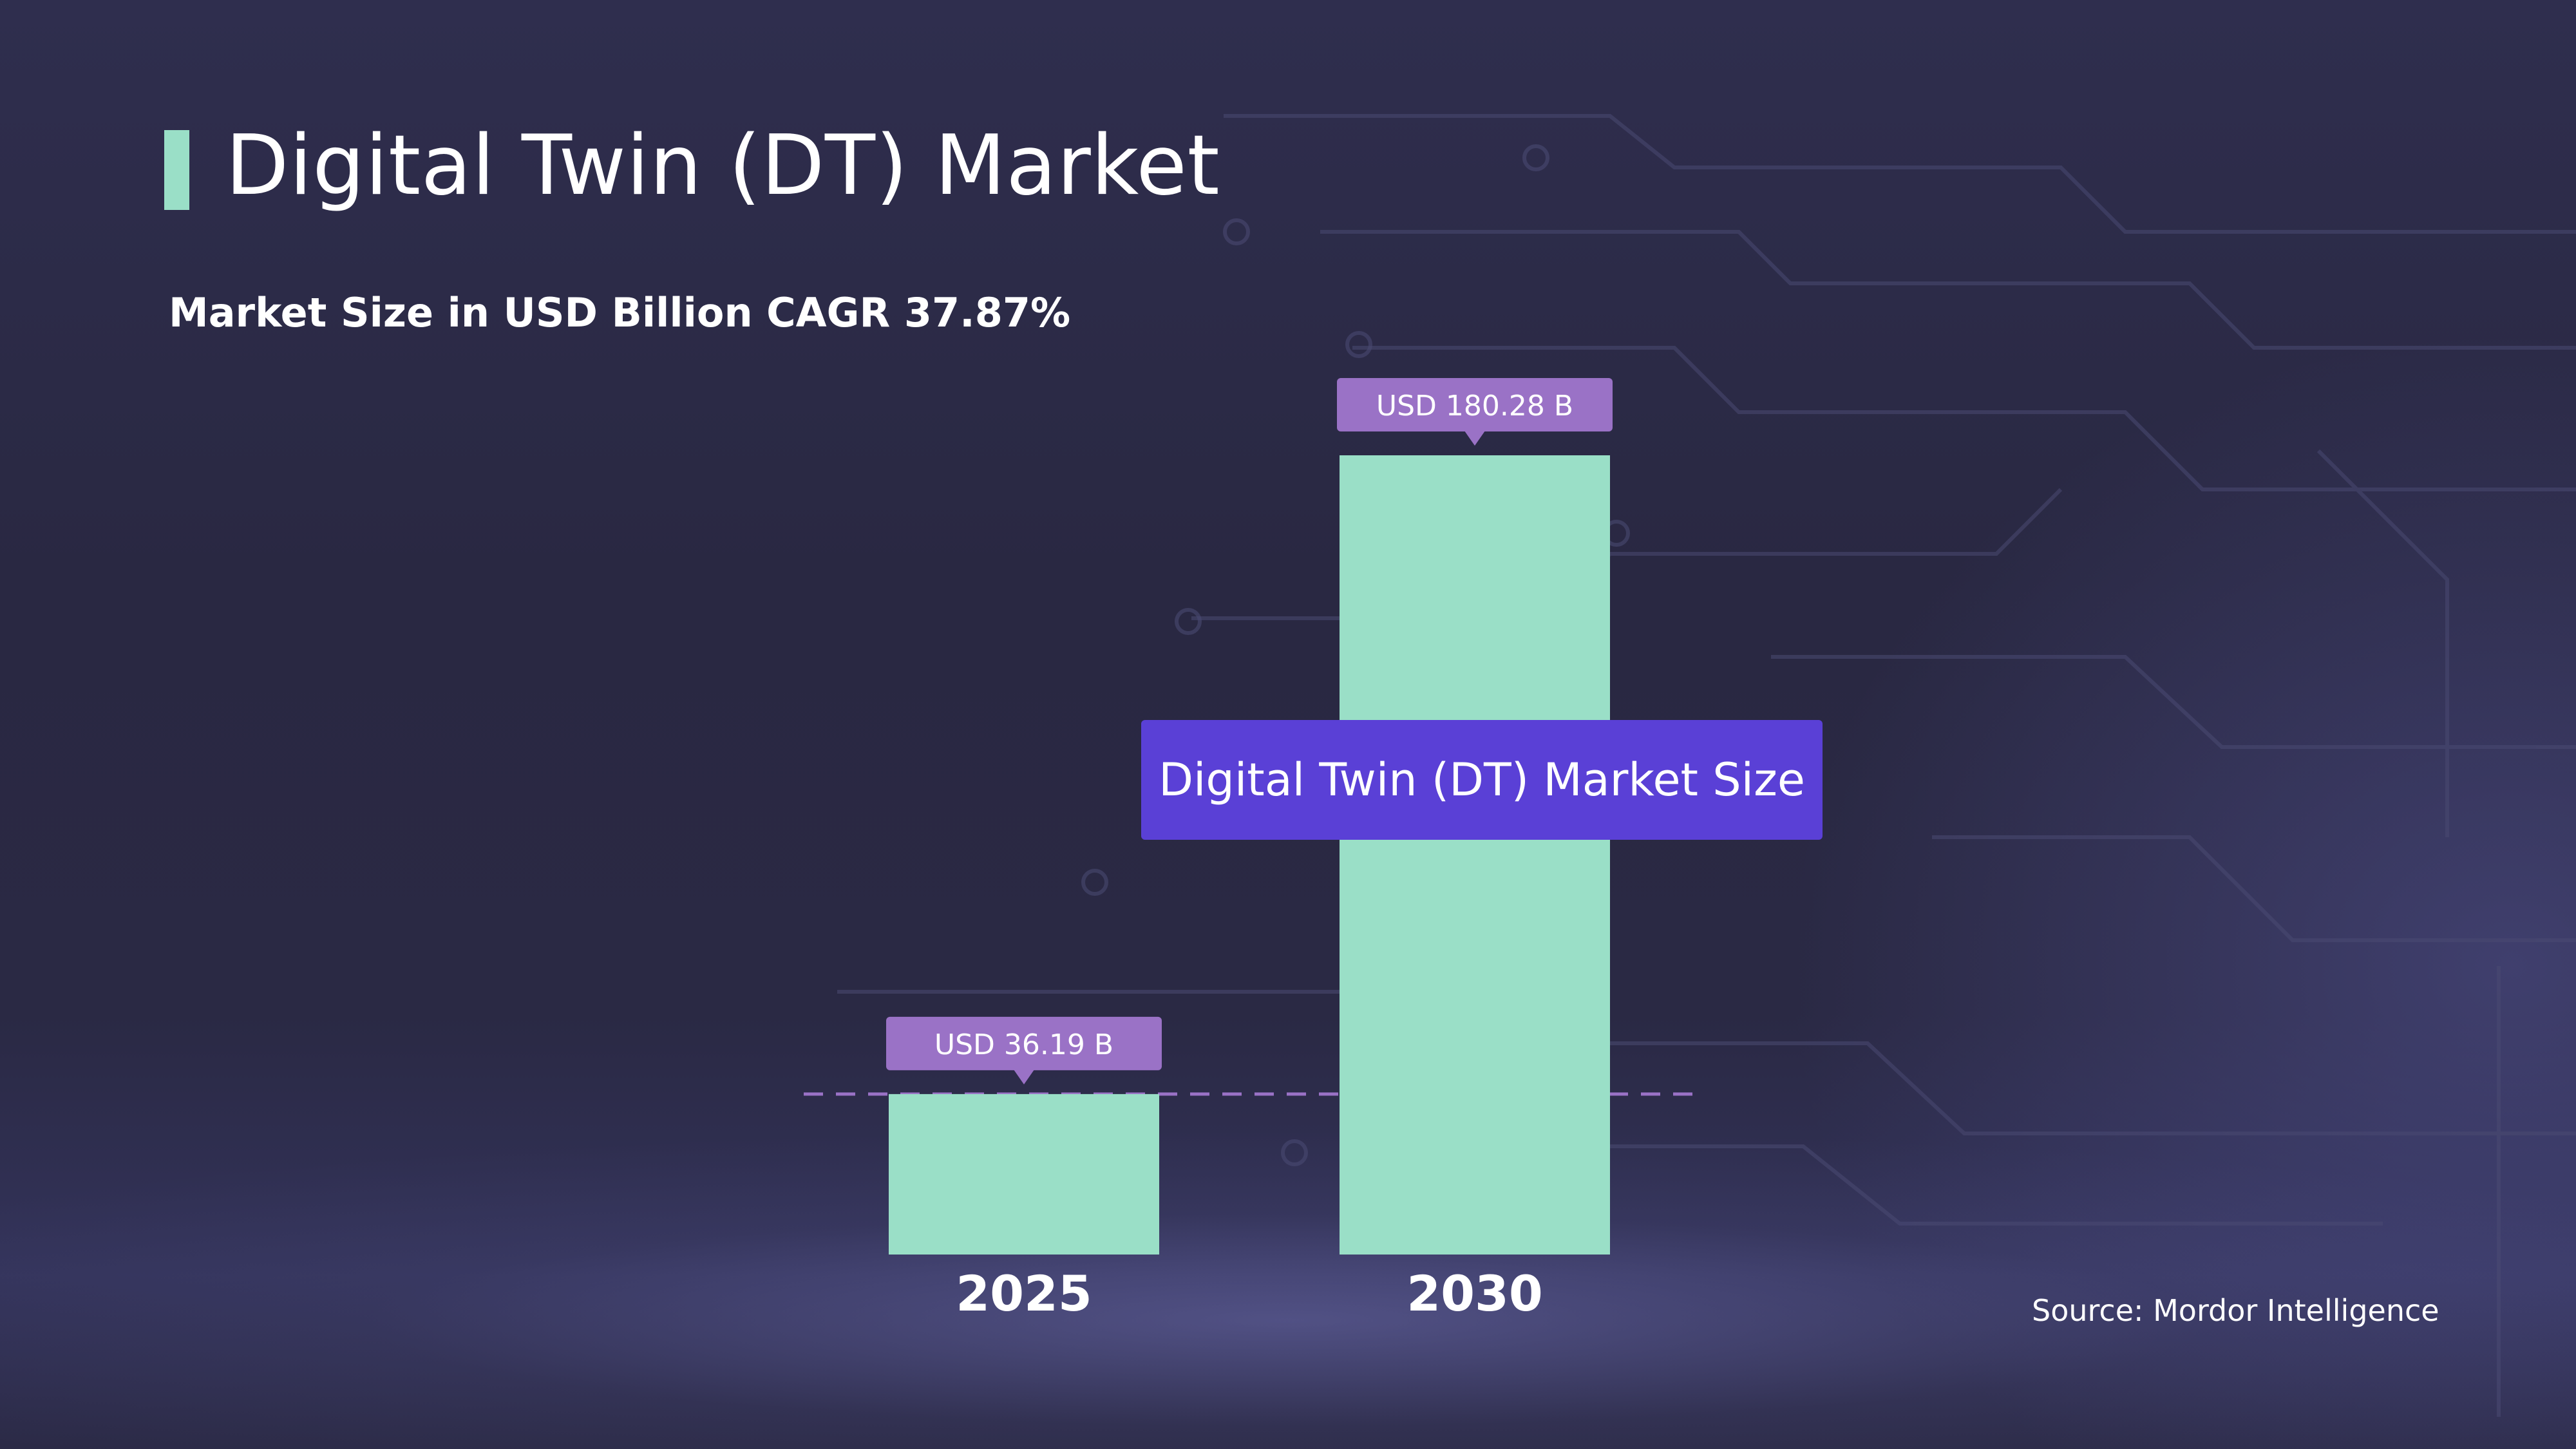  I want to click on bar-2025, so click(1024, 1174).